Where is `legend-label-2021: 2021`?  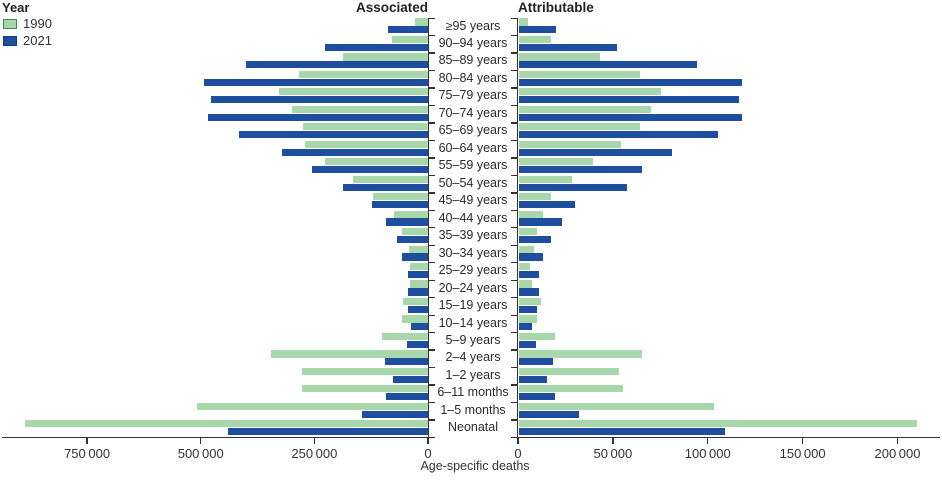 legend-label-2021: 2021 is located at coordinates (37, 40).